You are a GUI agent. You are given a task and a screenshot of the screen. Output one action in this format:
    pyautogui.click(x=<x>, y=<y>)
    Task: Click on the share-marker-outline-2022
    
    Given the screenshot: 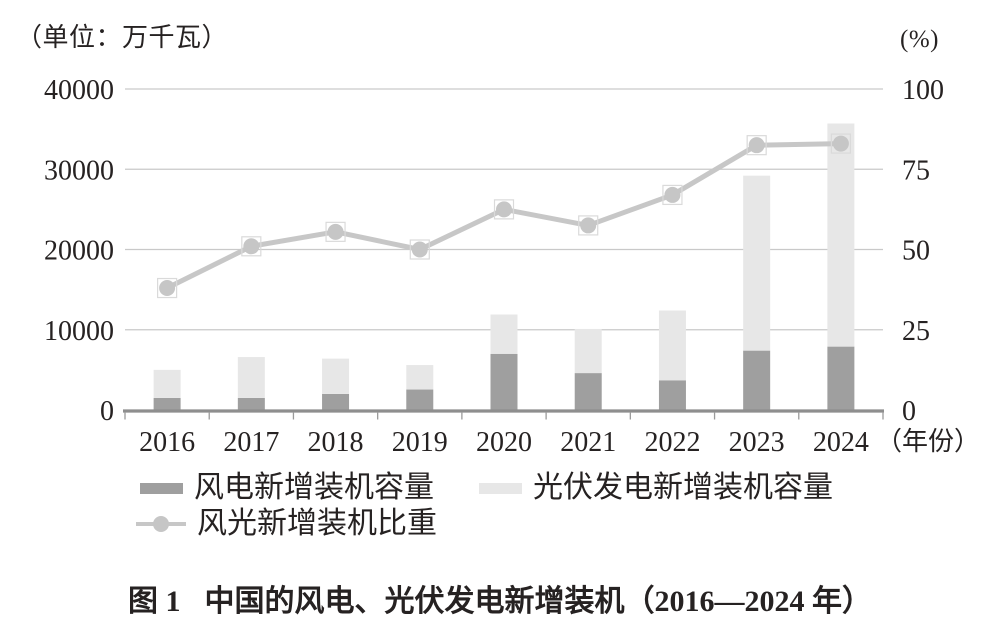 What is the action you would take?
    pyautogui.click(x=672, y=195)
    